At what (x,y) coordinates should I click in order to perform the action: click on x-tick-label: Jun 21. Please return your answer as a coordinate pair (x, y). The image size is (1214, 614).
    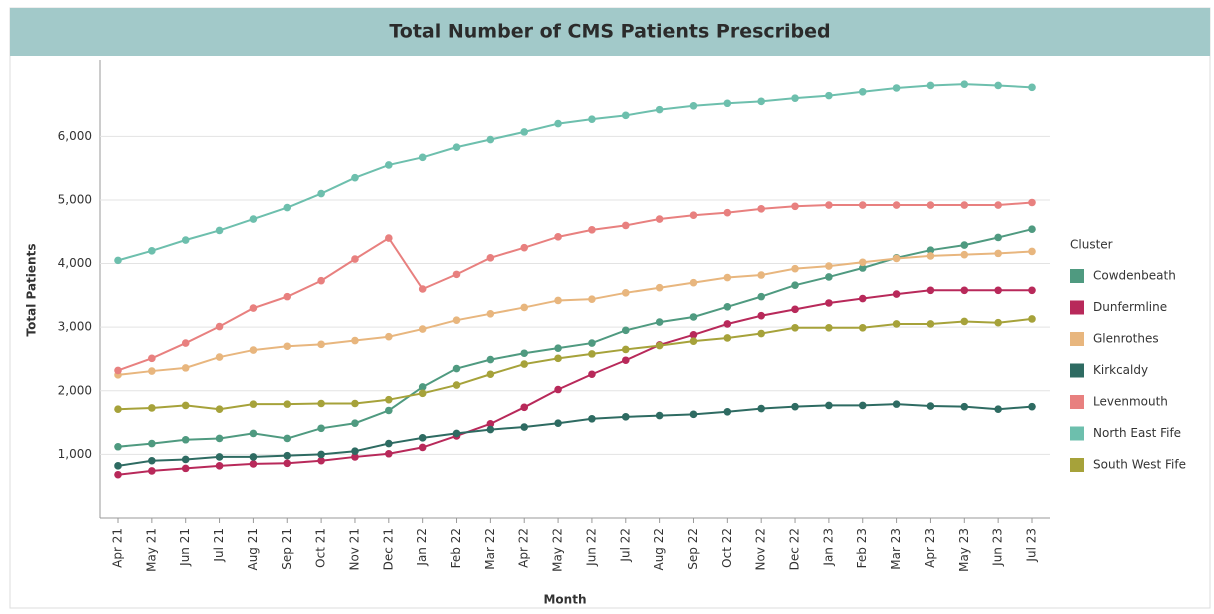
    Looking at the image, I should click on (185, 547).